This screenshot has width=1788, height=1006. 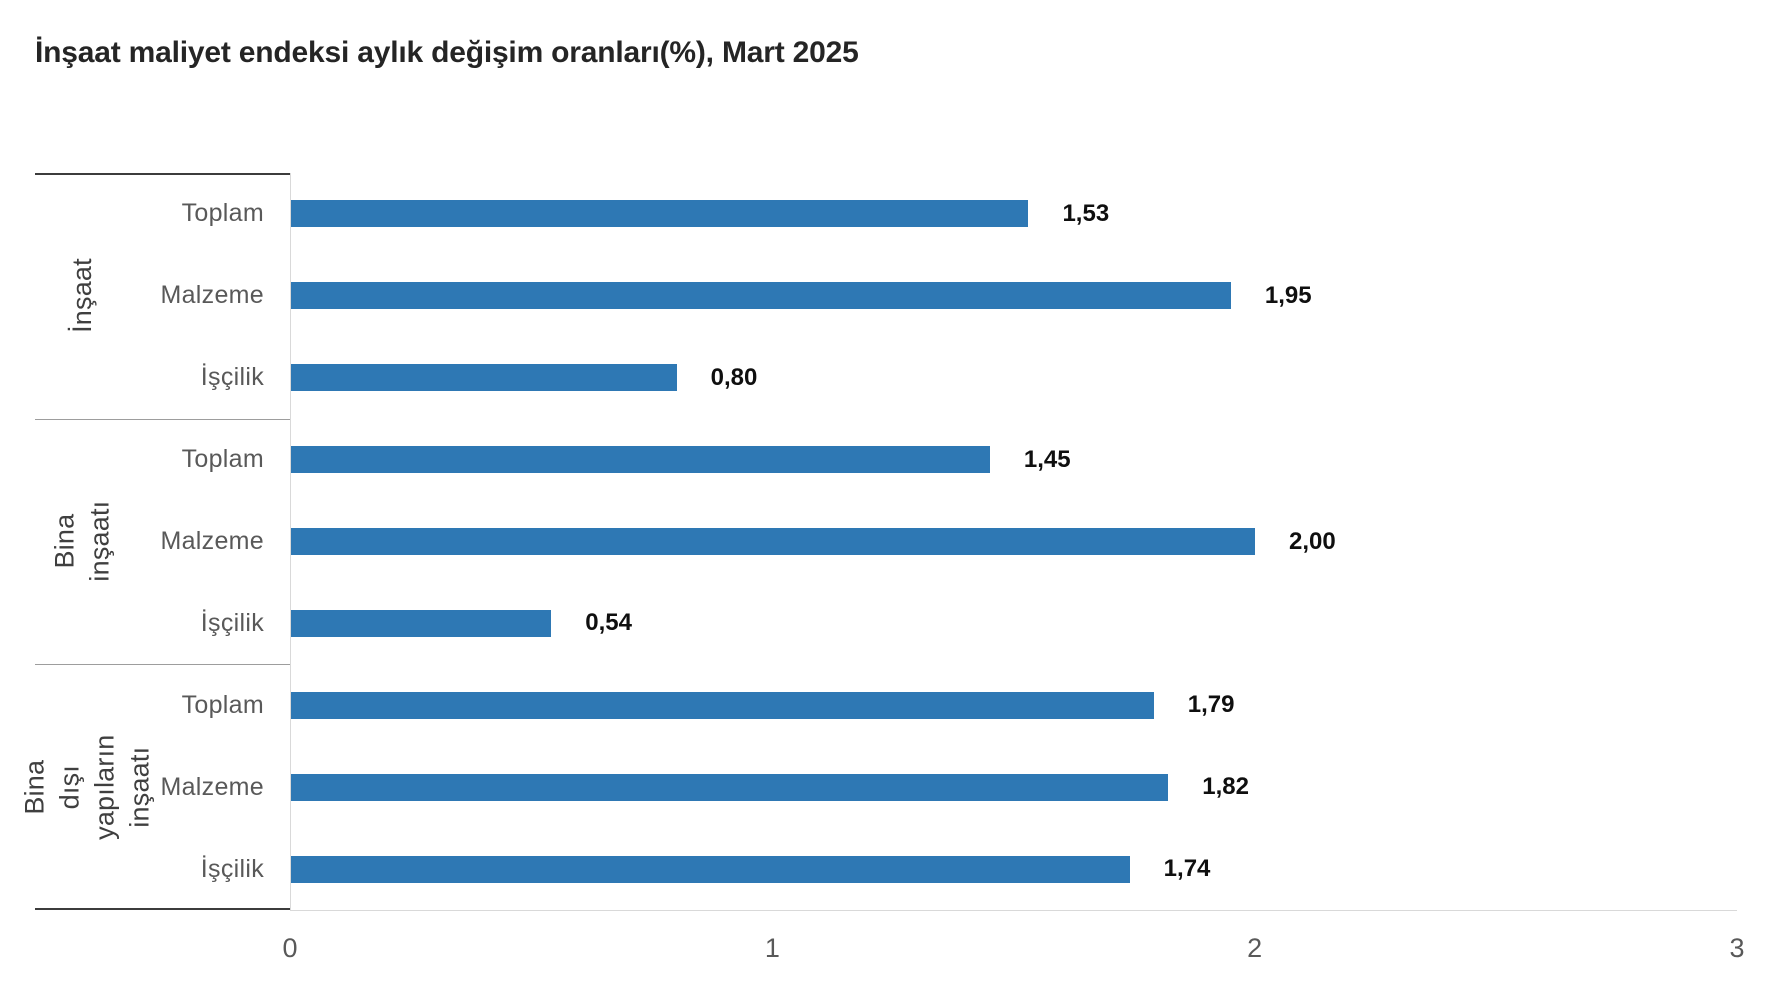 I want to click on bar-row: 1,79, so click(x=1014, y=705).